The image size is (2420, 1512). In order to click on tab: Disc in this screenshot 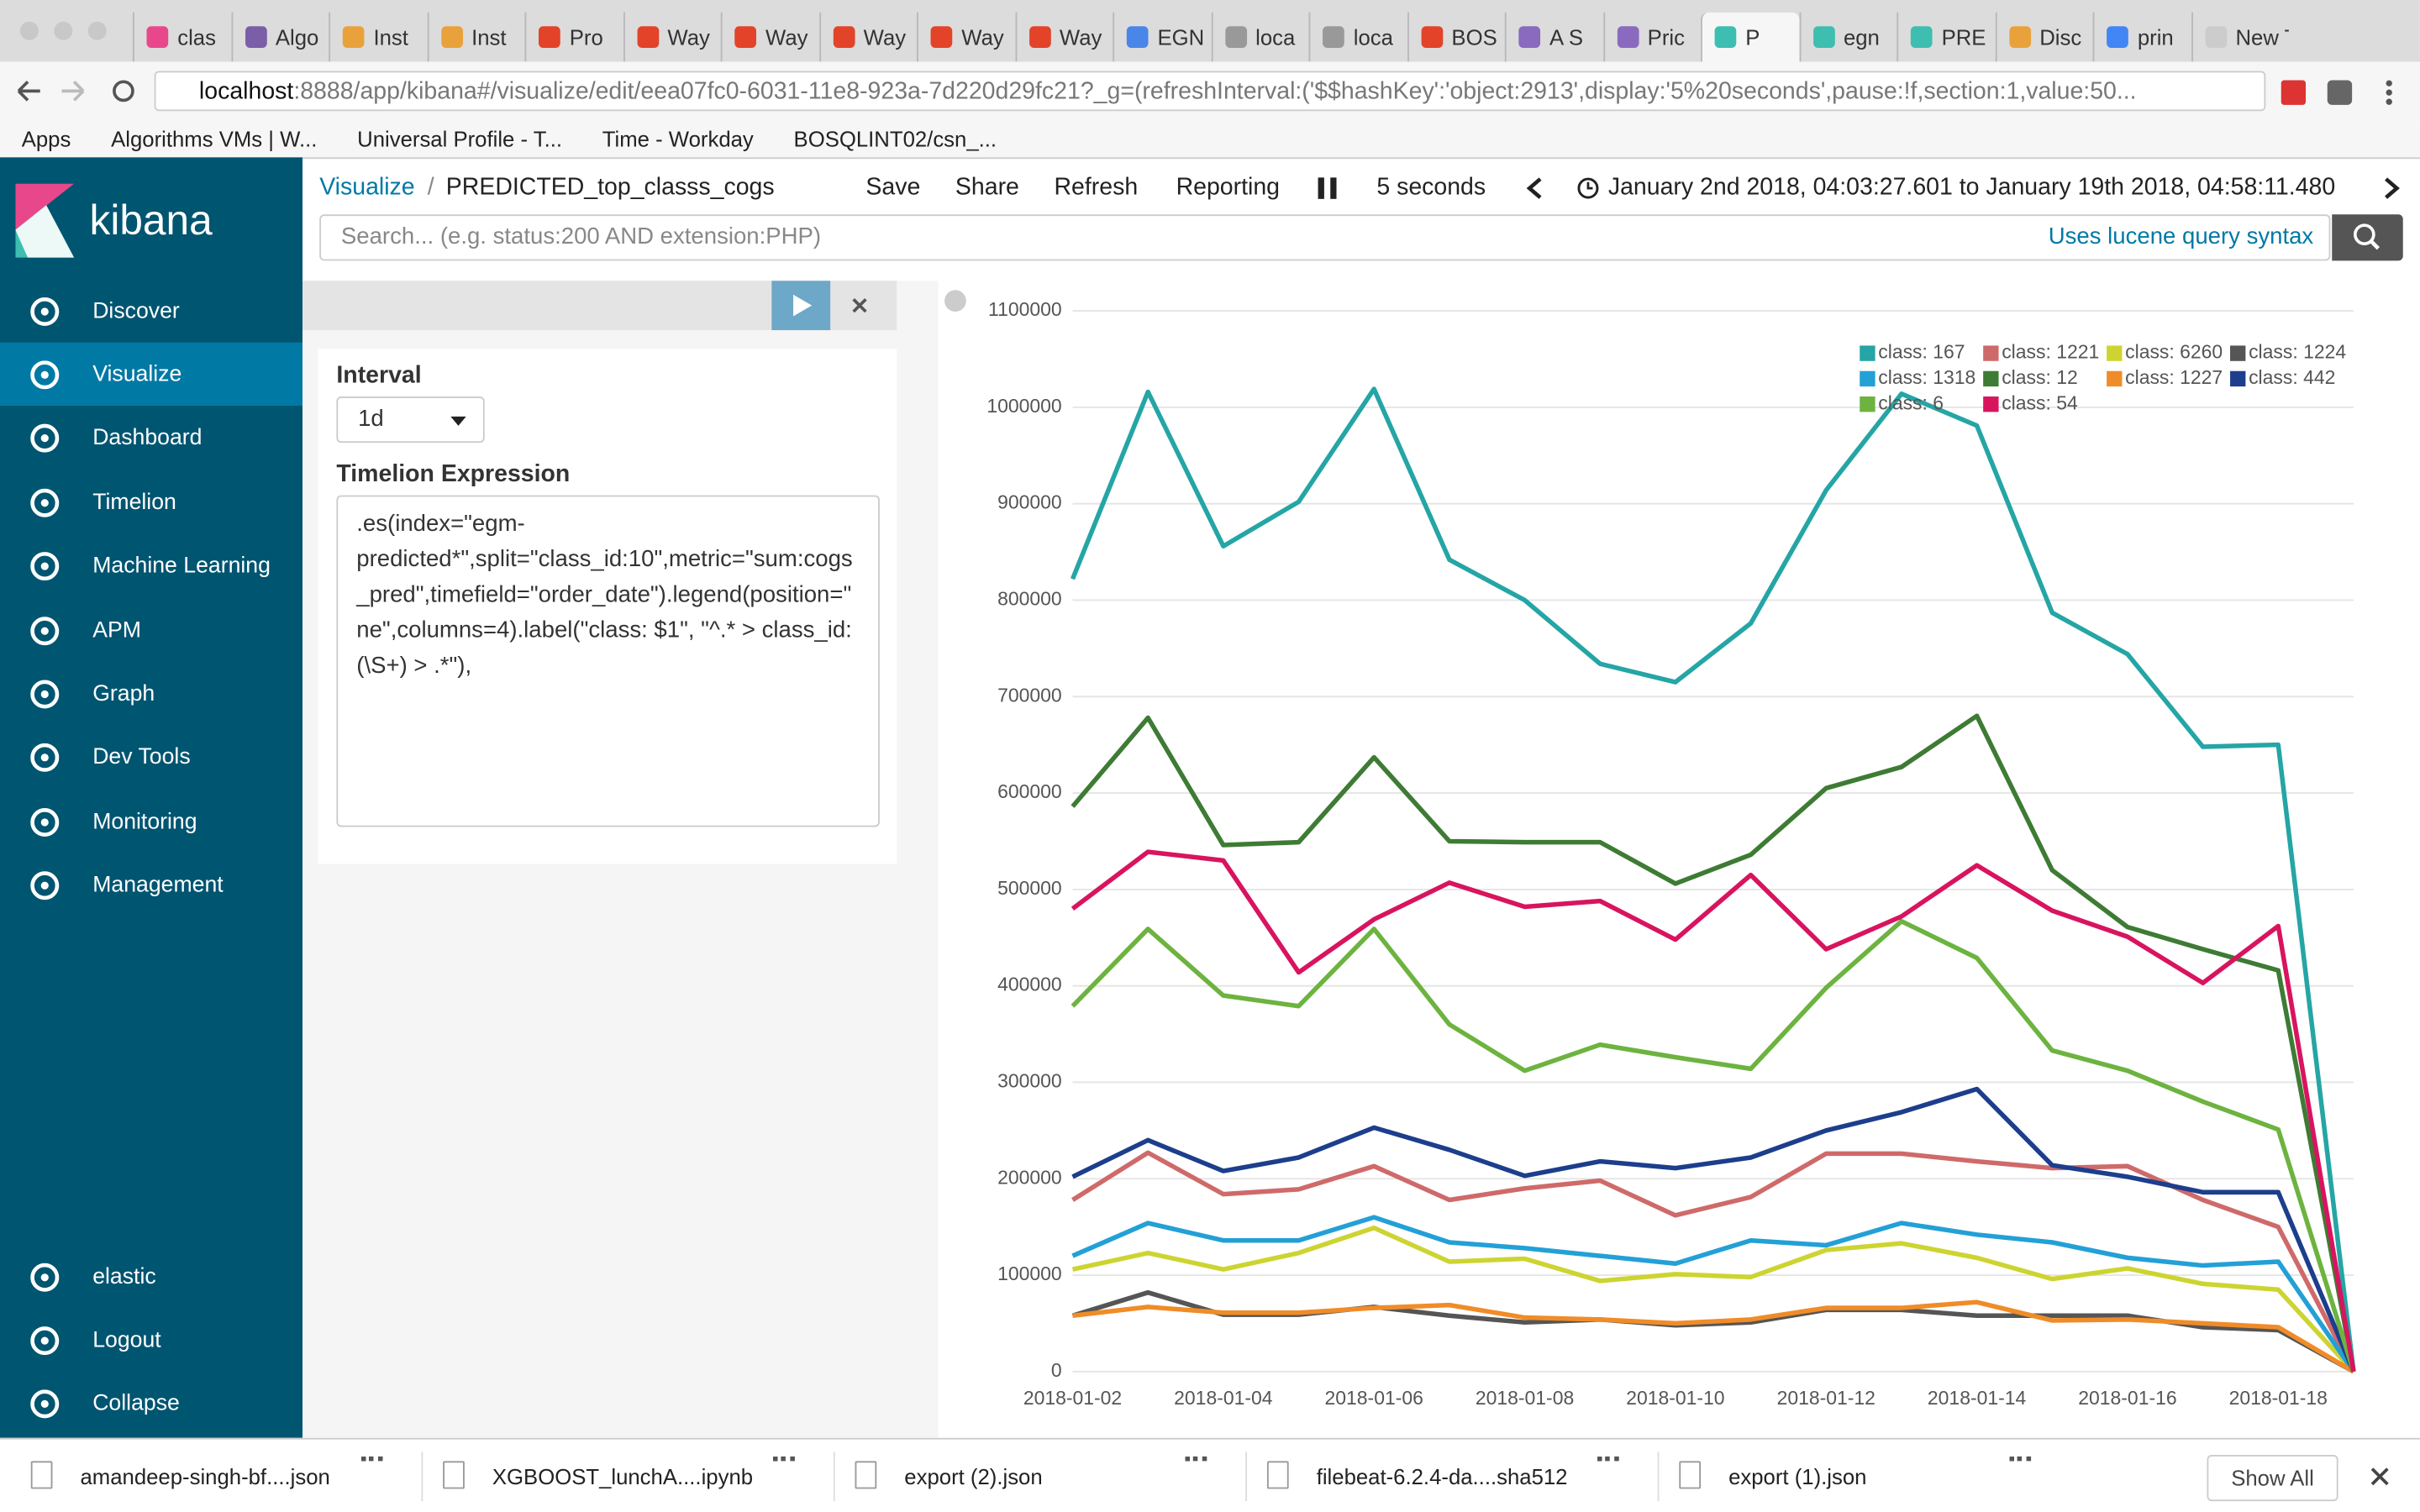, I will do `click(2044, 37)`.